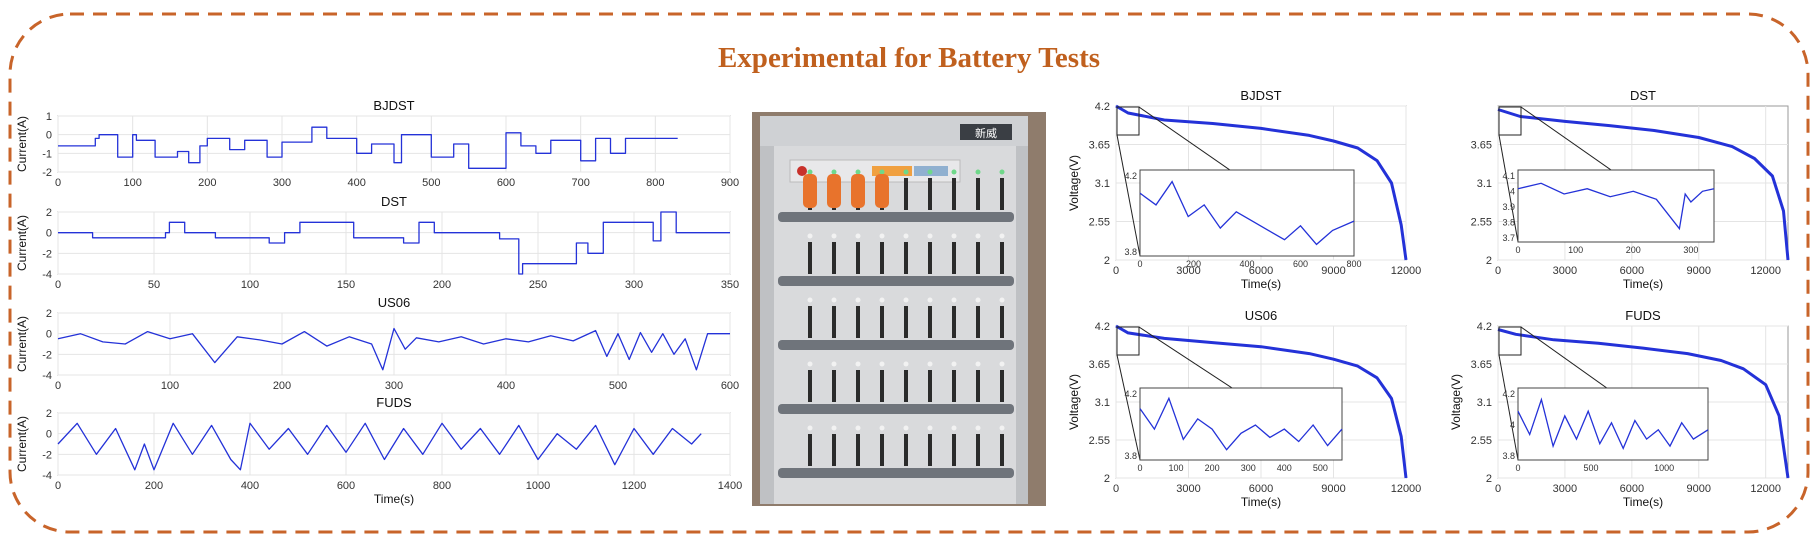 Image resolution: width=1818 pixels, height=538 pixels. Describe the element at coordinates (1508, 407) in the screenshot. I see `zoom-connector` at that location.